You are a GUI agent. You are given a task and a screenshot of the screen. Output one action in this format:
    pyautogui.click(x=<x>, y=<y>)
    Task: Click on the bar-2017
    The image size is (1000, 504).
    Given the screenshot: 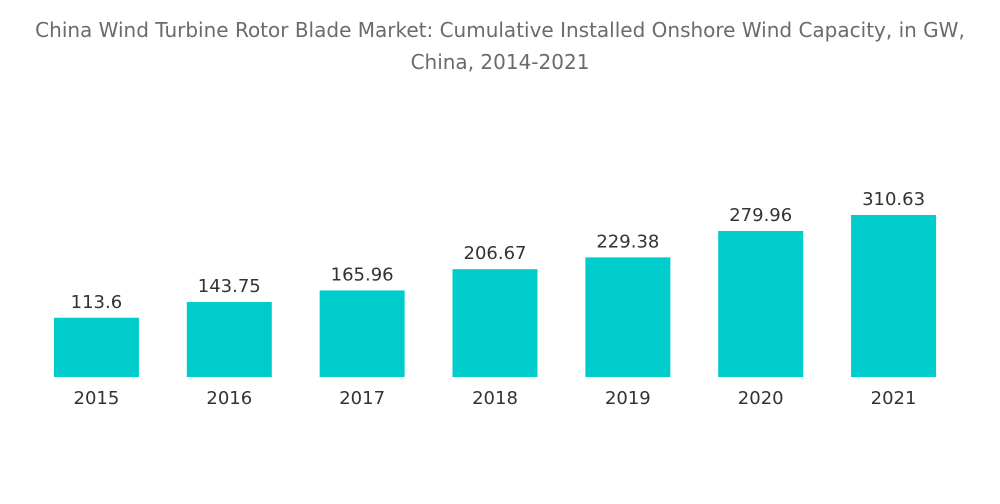 What is the action you would take?
    pyautogui.click(x=362, y=333)
    